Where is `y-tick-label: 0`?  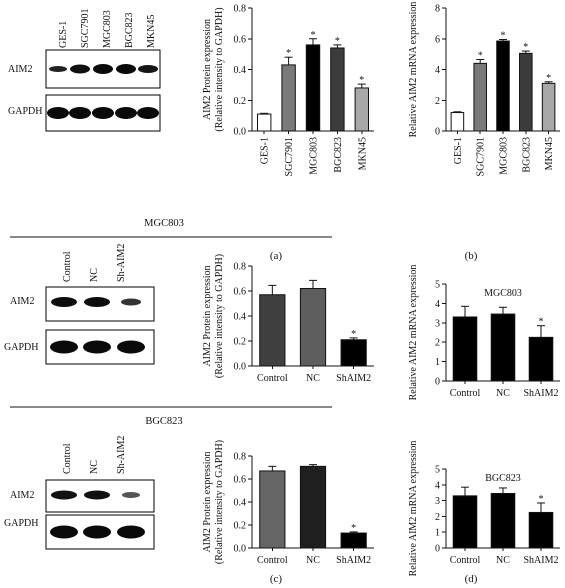 y-tick-label: 0 is located at coordinates (437, 132).